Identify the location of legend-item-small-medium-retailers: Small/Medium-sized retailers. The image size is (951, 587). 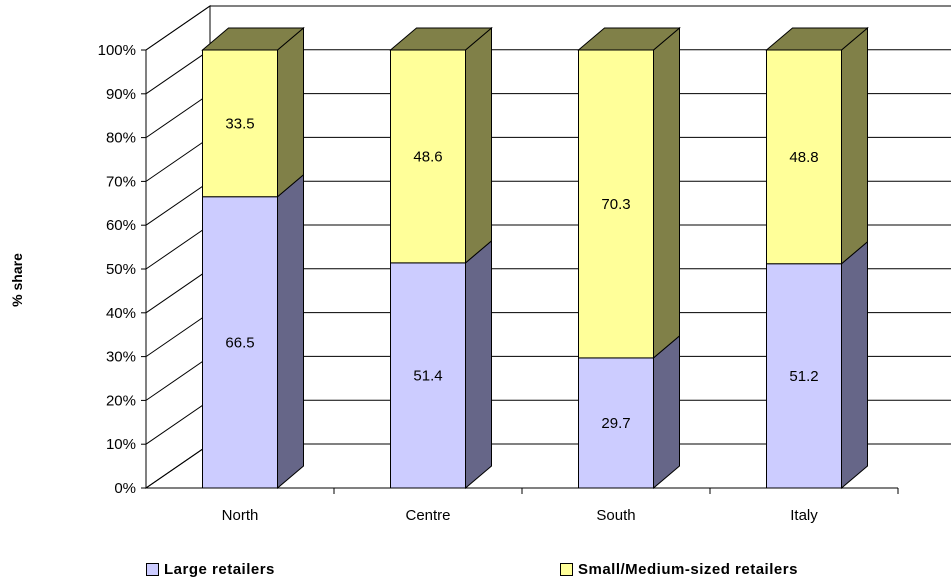
(679, 569).